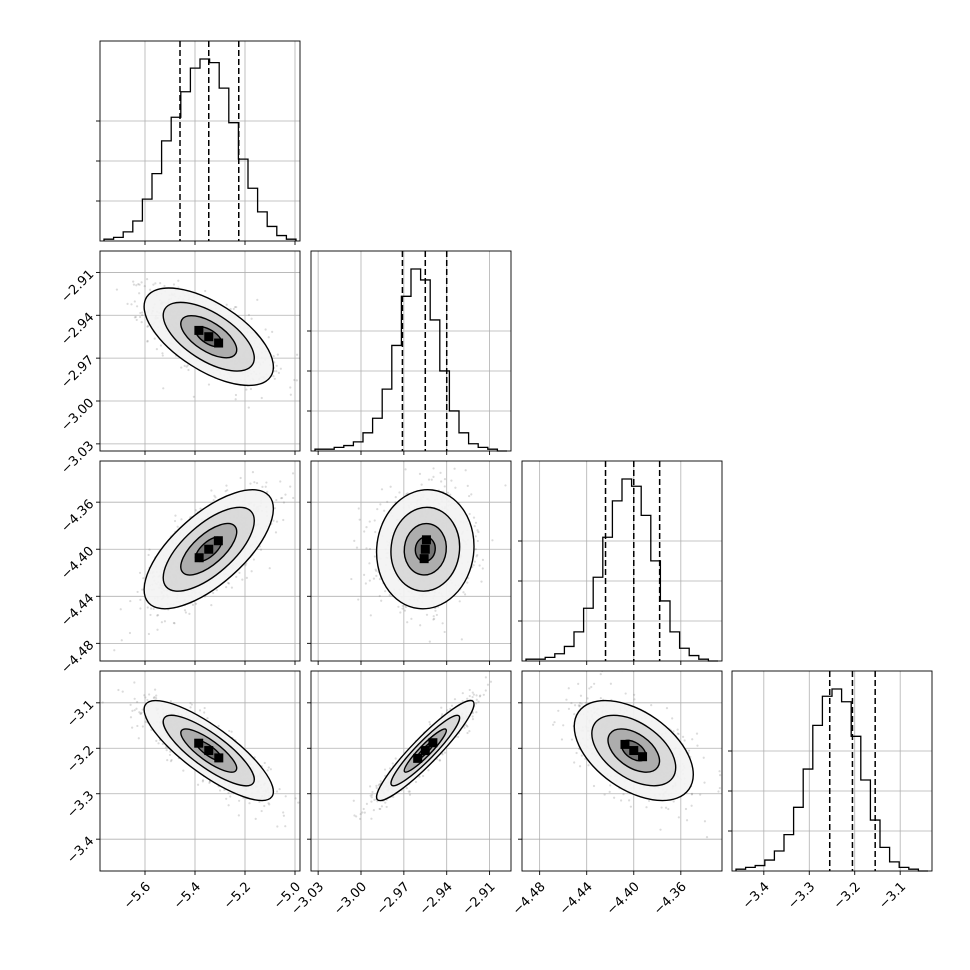 This screenshot has height=970, width=970. What do you see at coordinates (425, 549) in the screenshot?
I see `contour-inner` at bounding box center [425, 549].